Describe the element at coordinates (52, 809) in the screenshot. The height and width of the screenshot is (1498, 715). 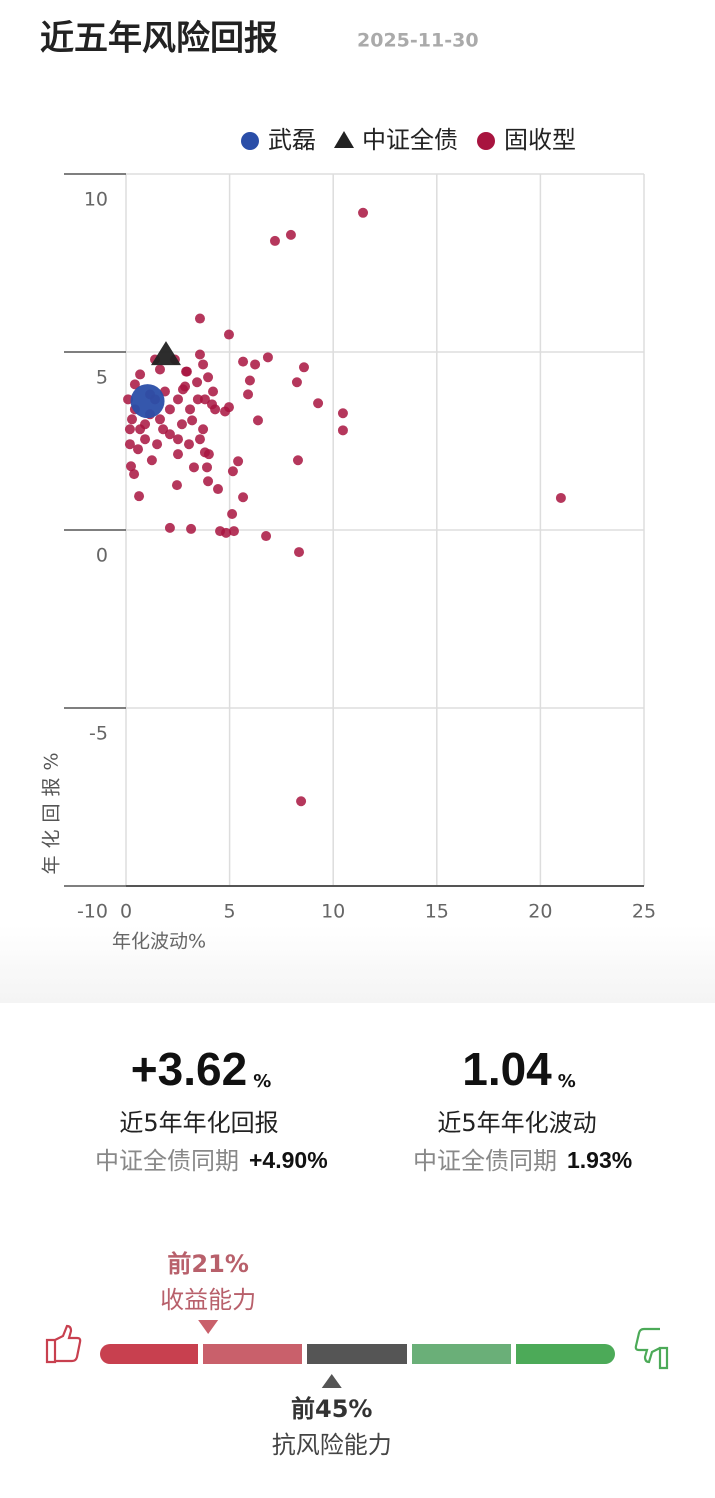
I see `y-axis-label: 年化回报%` at that location.